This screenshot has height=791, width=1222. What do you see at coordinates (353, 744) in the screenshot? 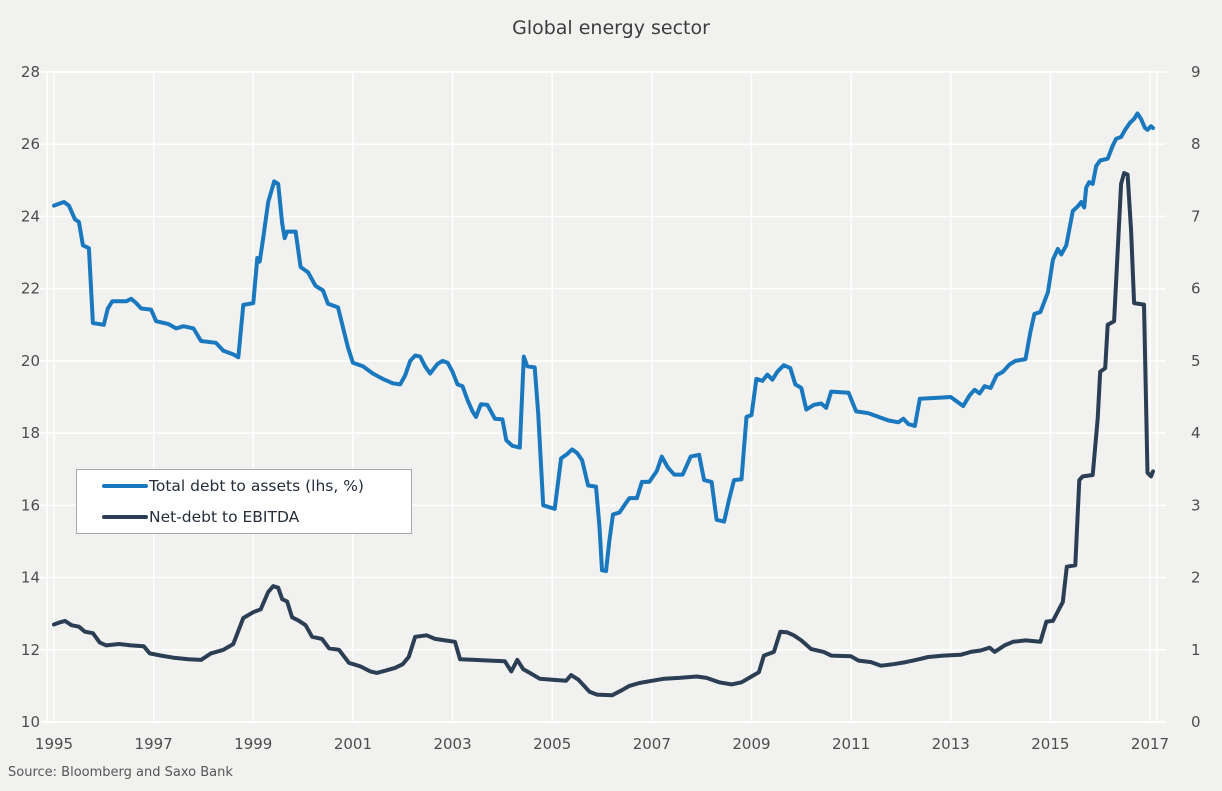
I see `x-axis-tick-label: 2001` at bounding box center [353, 744].